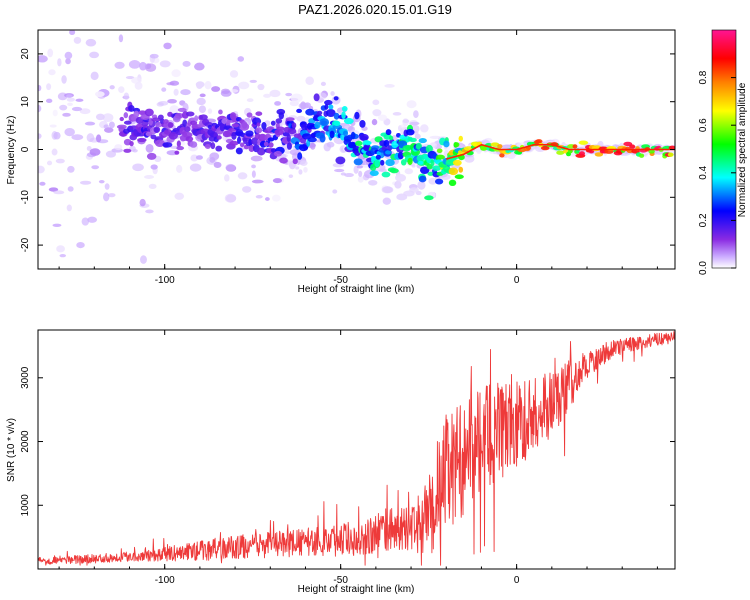 The height and width of the screenshot is (600, 750). I want to click on x-tick-label: -100, so click(165, 580).